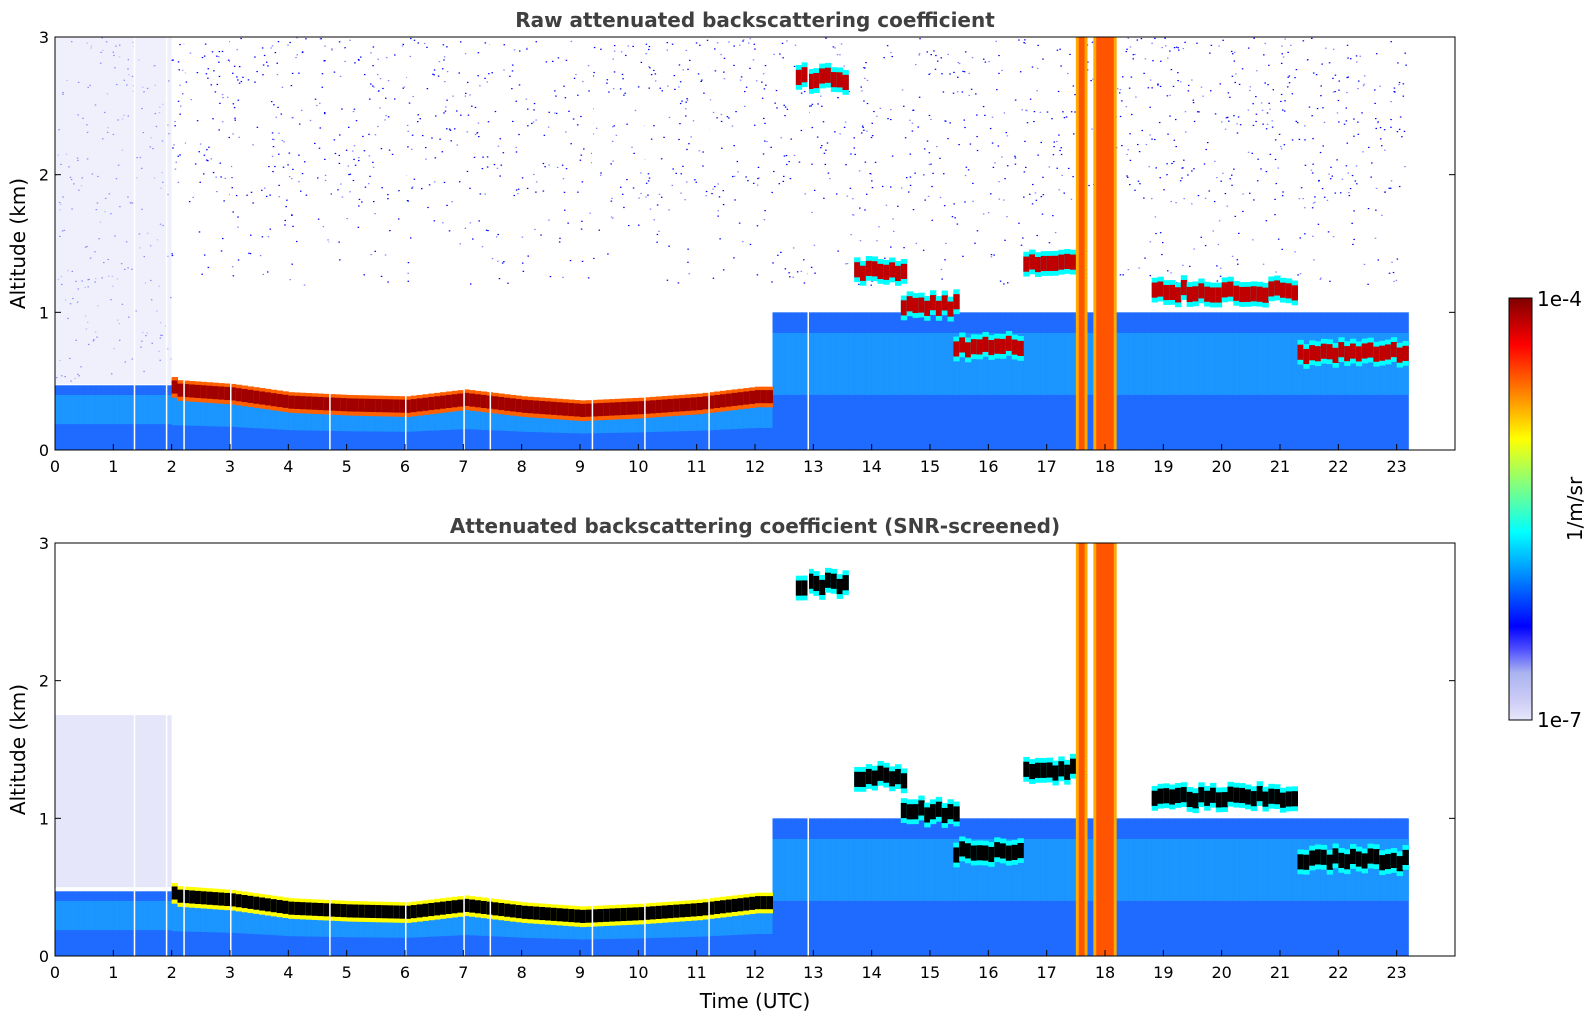  I want to click on x-tick-label: 15, so click(930, 972).